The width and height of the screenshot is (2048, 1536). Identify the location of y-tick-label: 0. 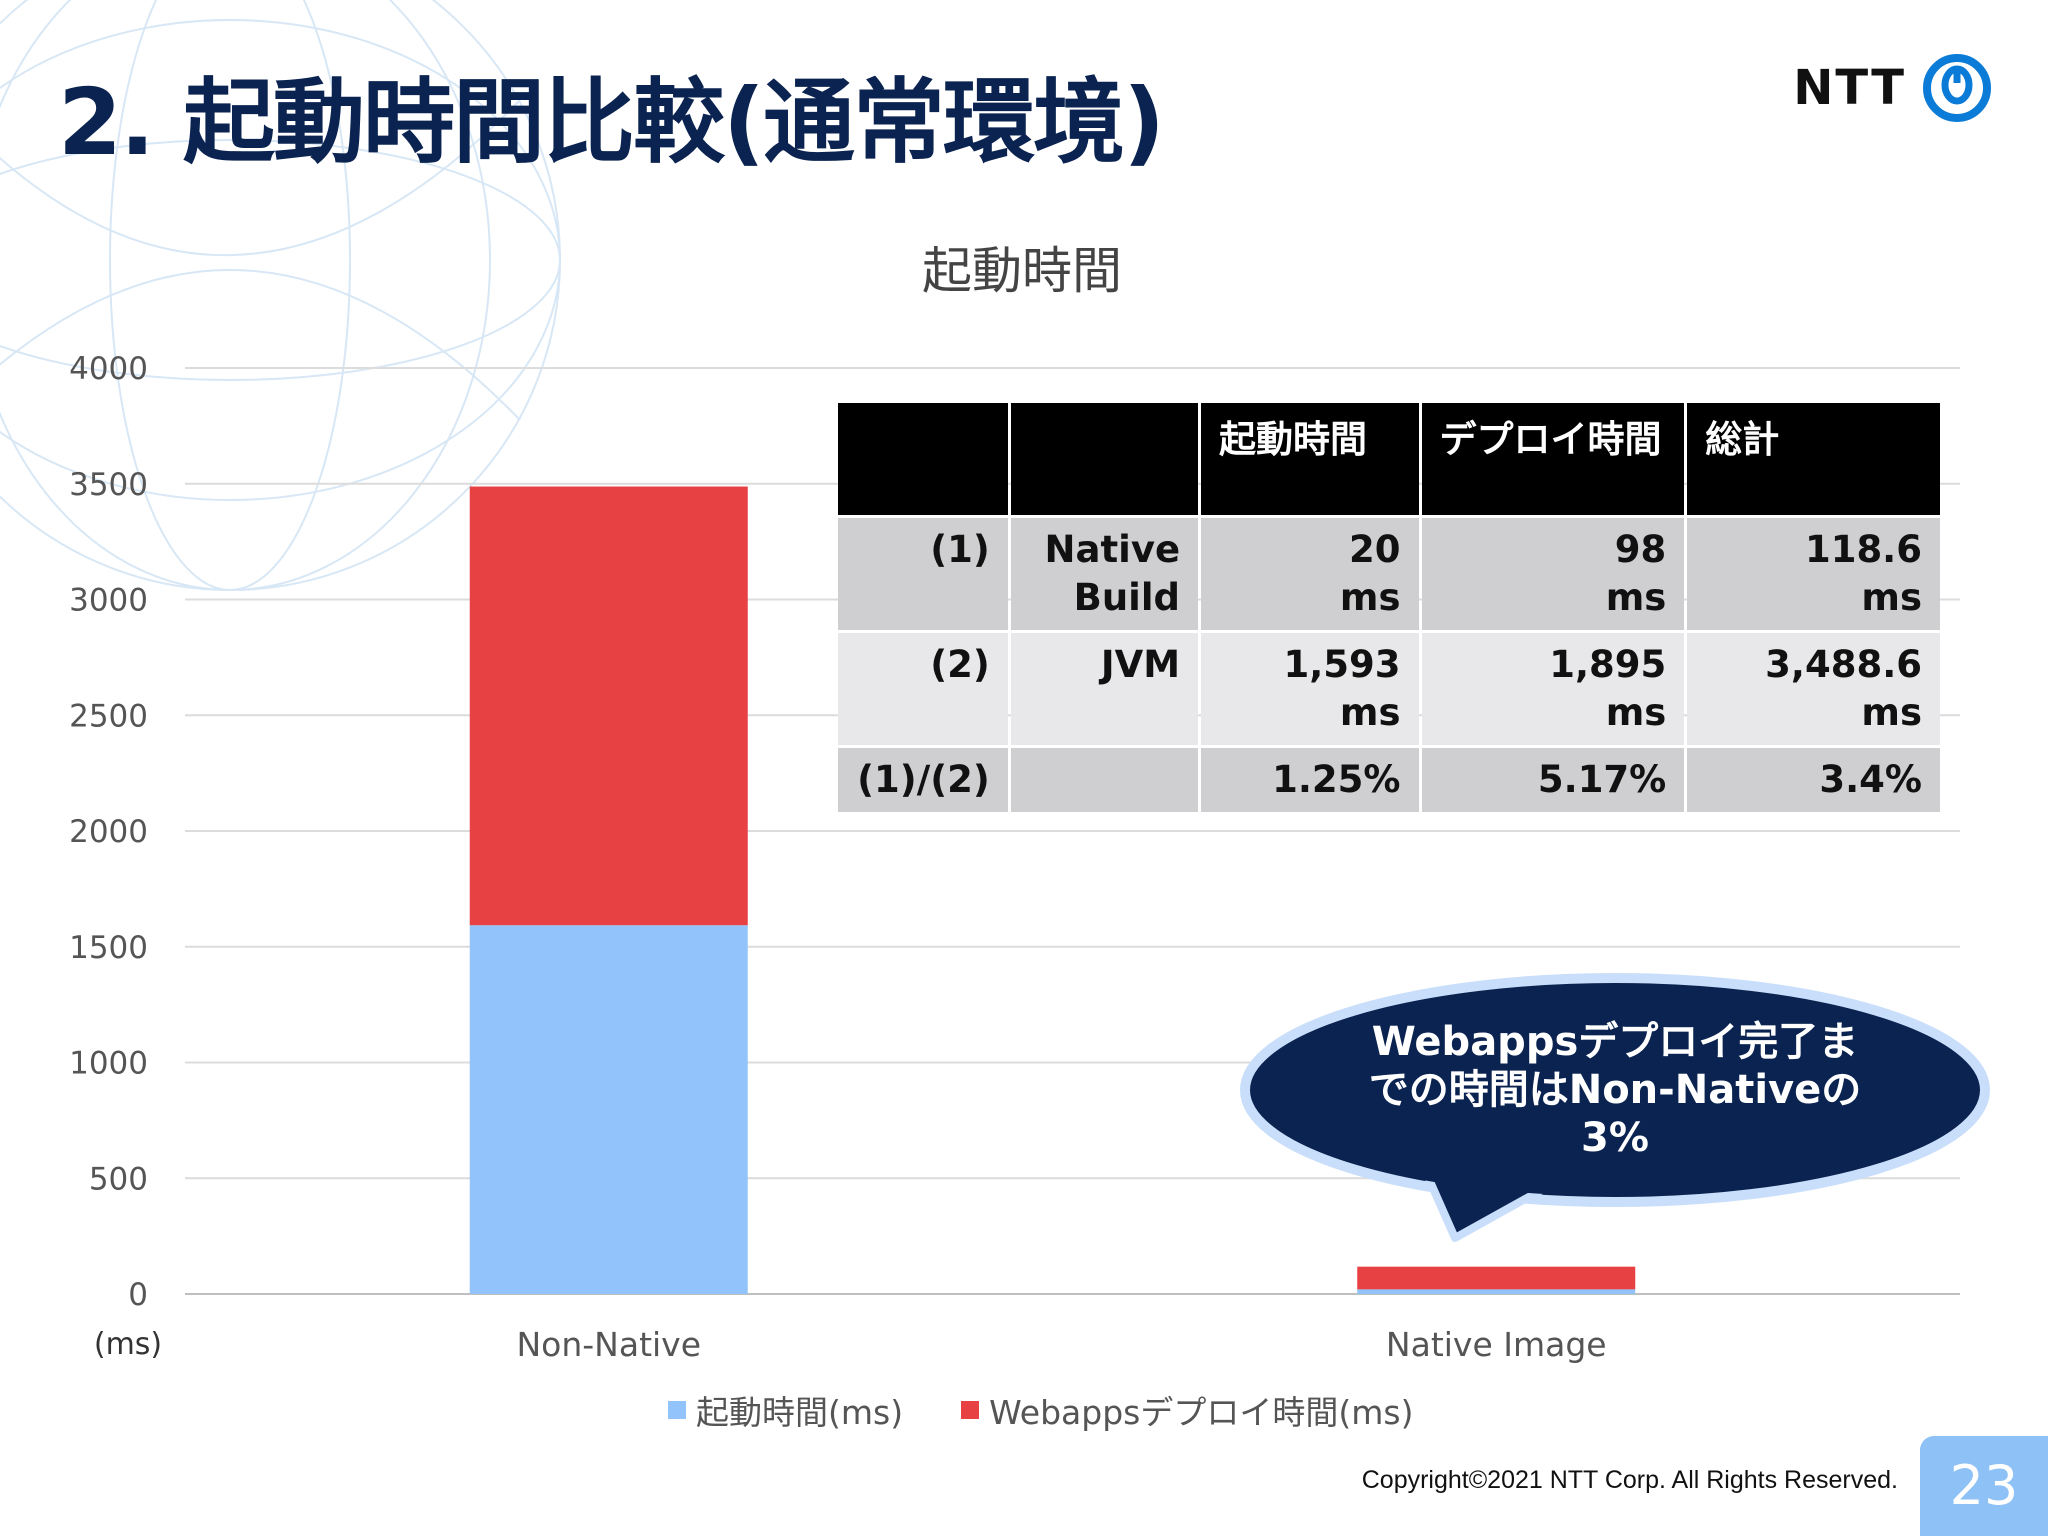
(138, 1295).